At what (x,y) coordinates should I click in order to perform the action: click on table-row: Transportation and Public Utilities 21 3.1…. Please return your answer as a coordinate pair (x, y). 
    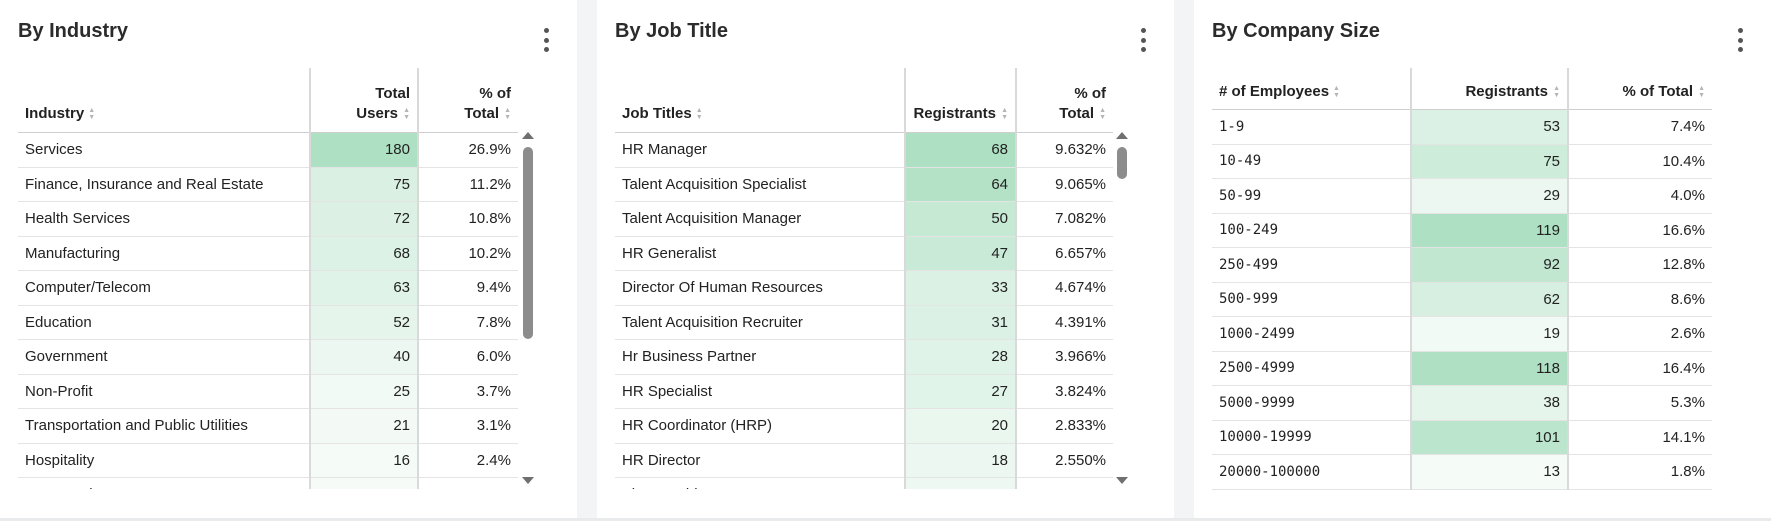
    Looking at the image, I should click on (268, 426).